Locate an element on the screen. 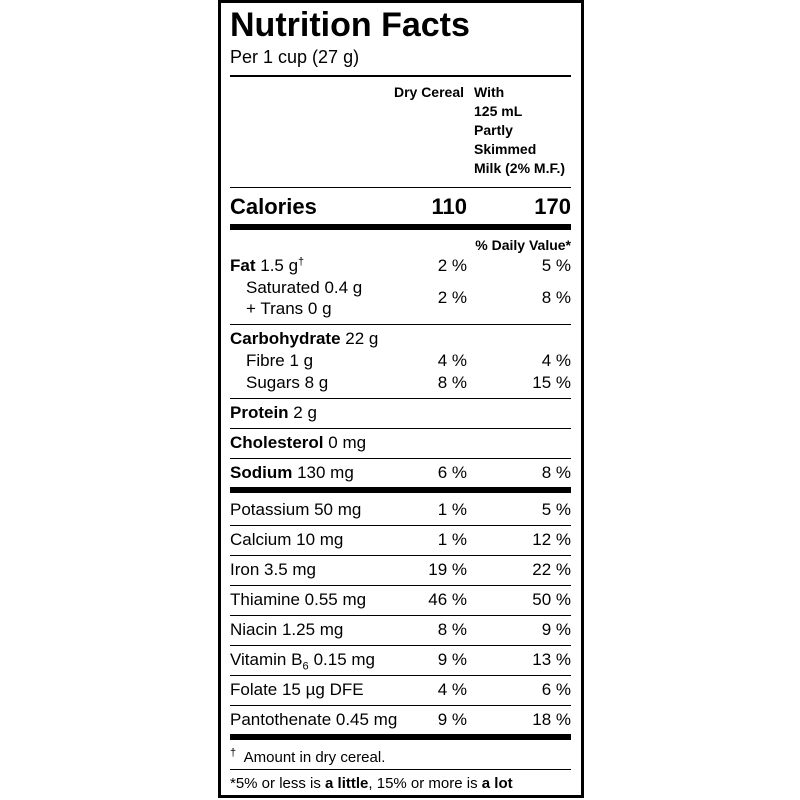  nutrient-label: Niacin 1.25 mg is located at coordinates (287, 629).